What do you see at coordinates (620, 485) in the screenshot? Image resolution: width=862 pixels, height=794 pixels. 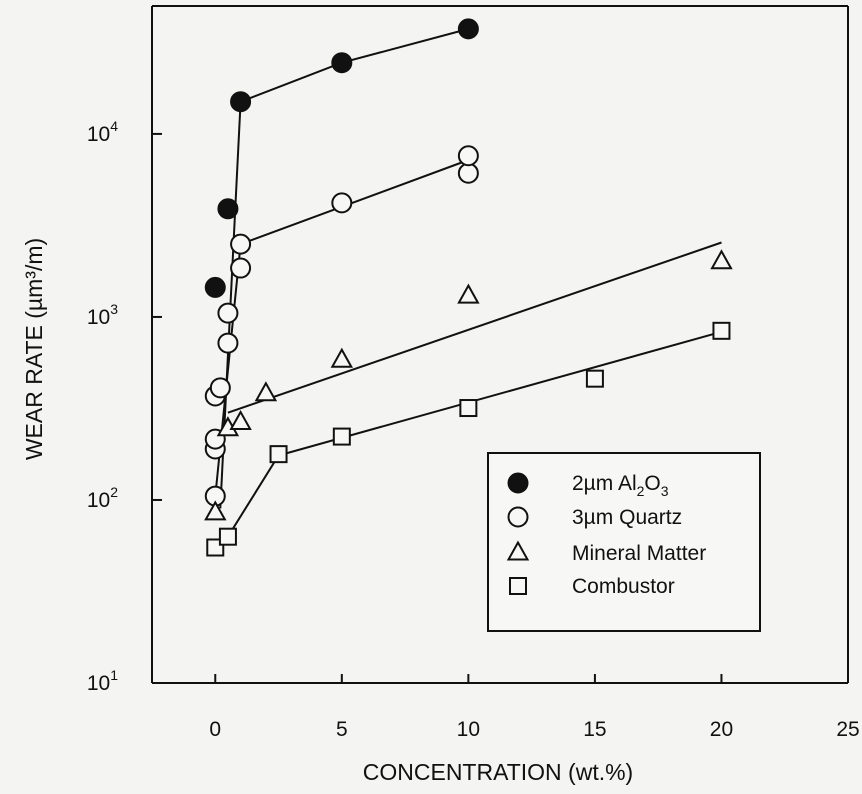 I see `legend-label: 2µm Al2O3` at bounding box center [620, 485].